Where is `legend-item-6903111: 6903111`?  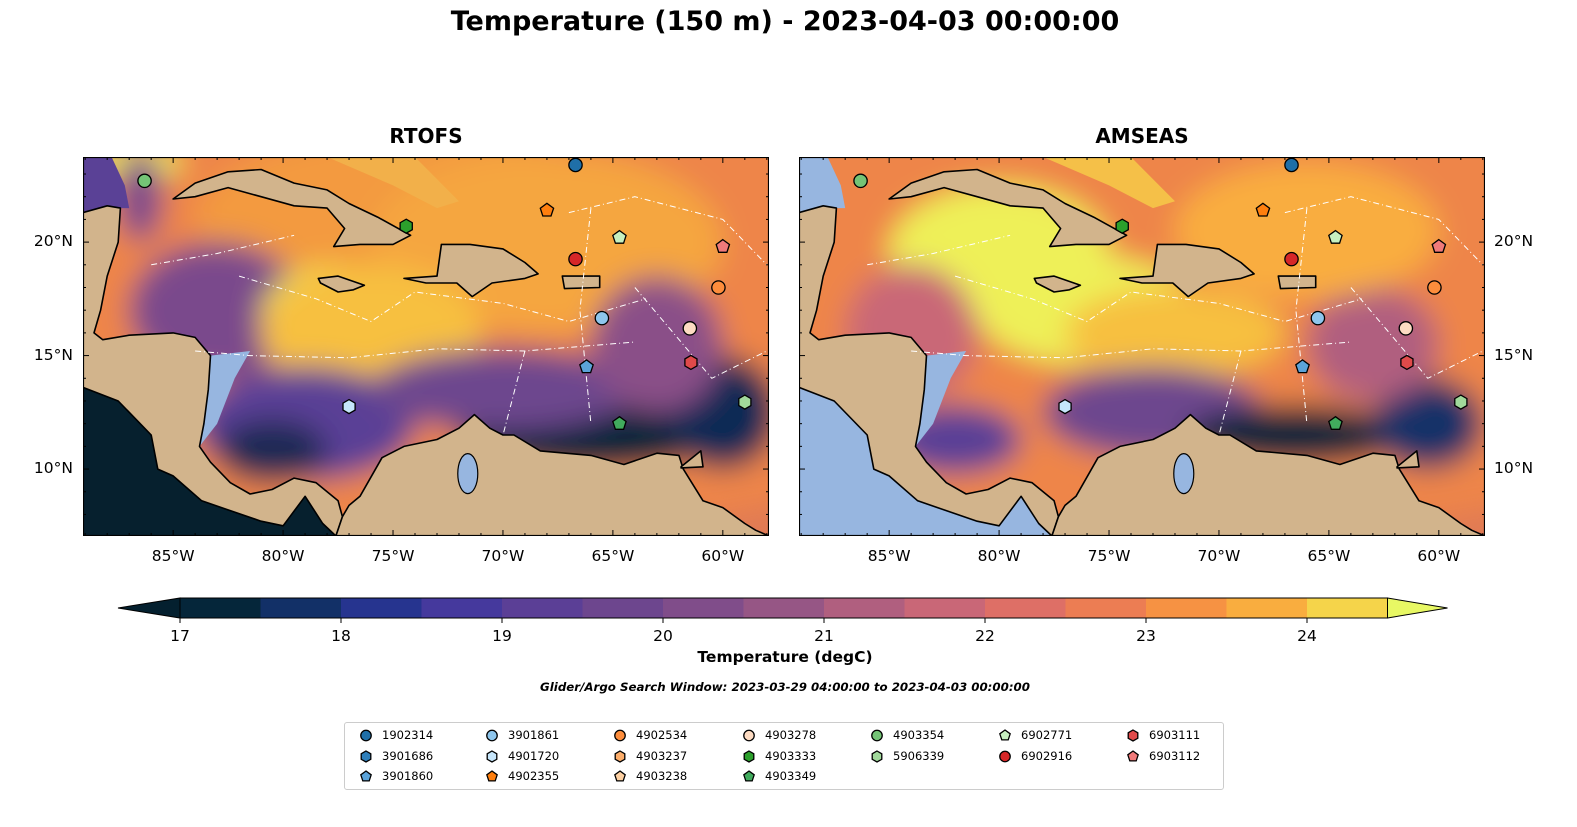
legend-item-6903111: 6903111 is located at coordinates (1163, 735).